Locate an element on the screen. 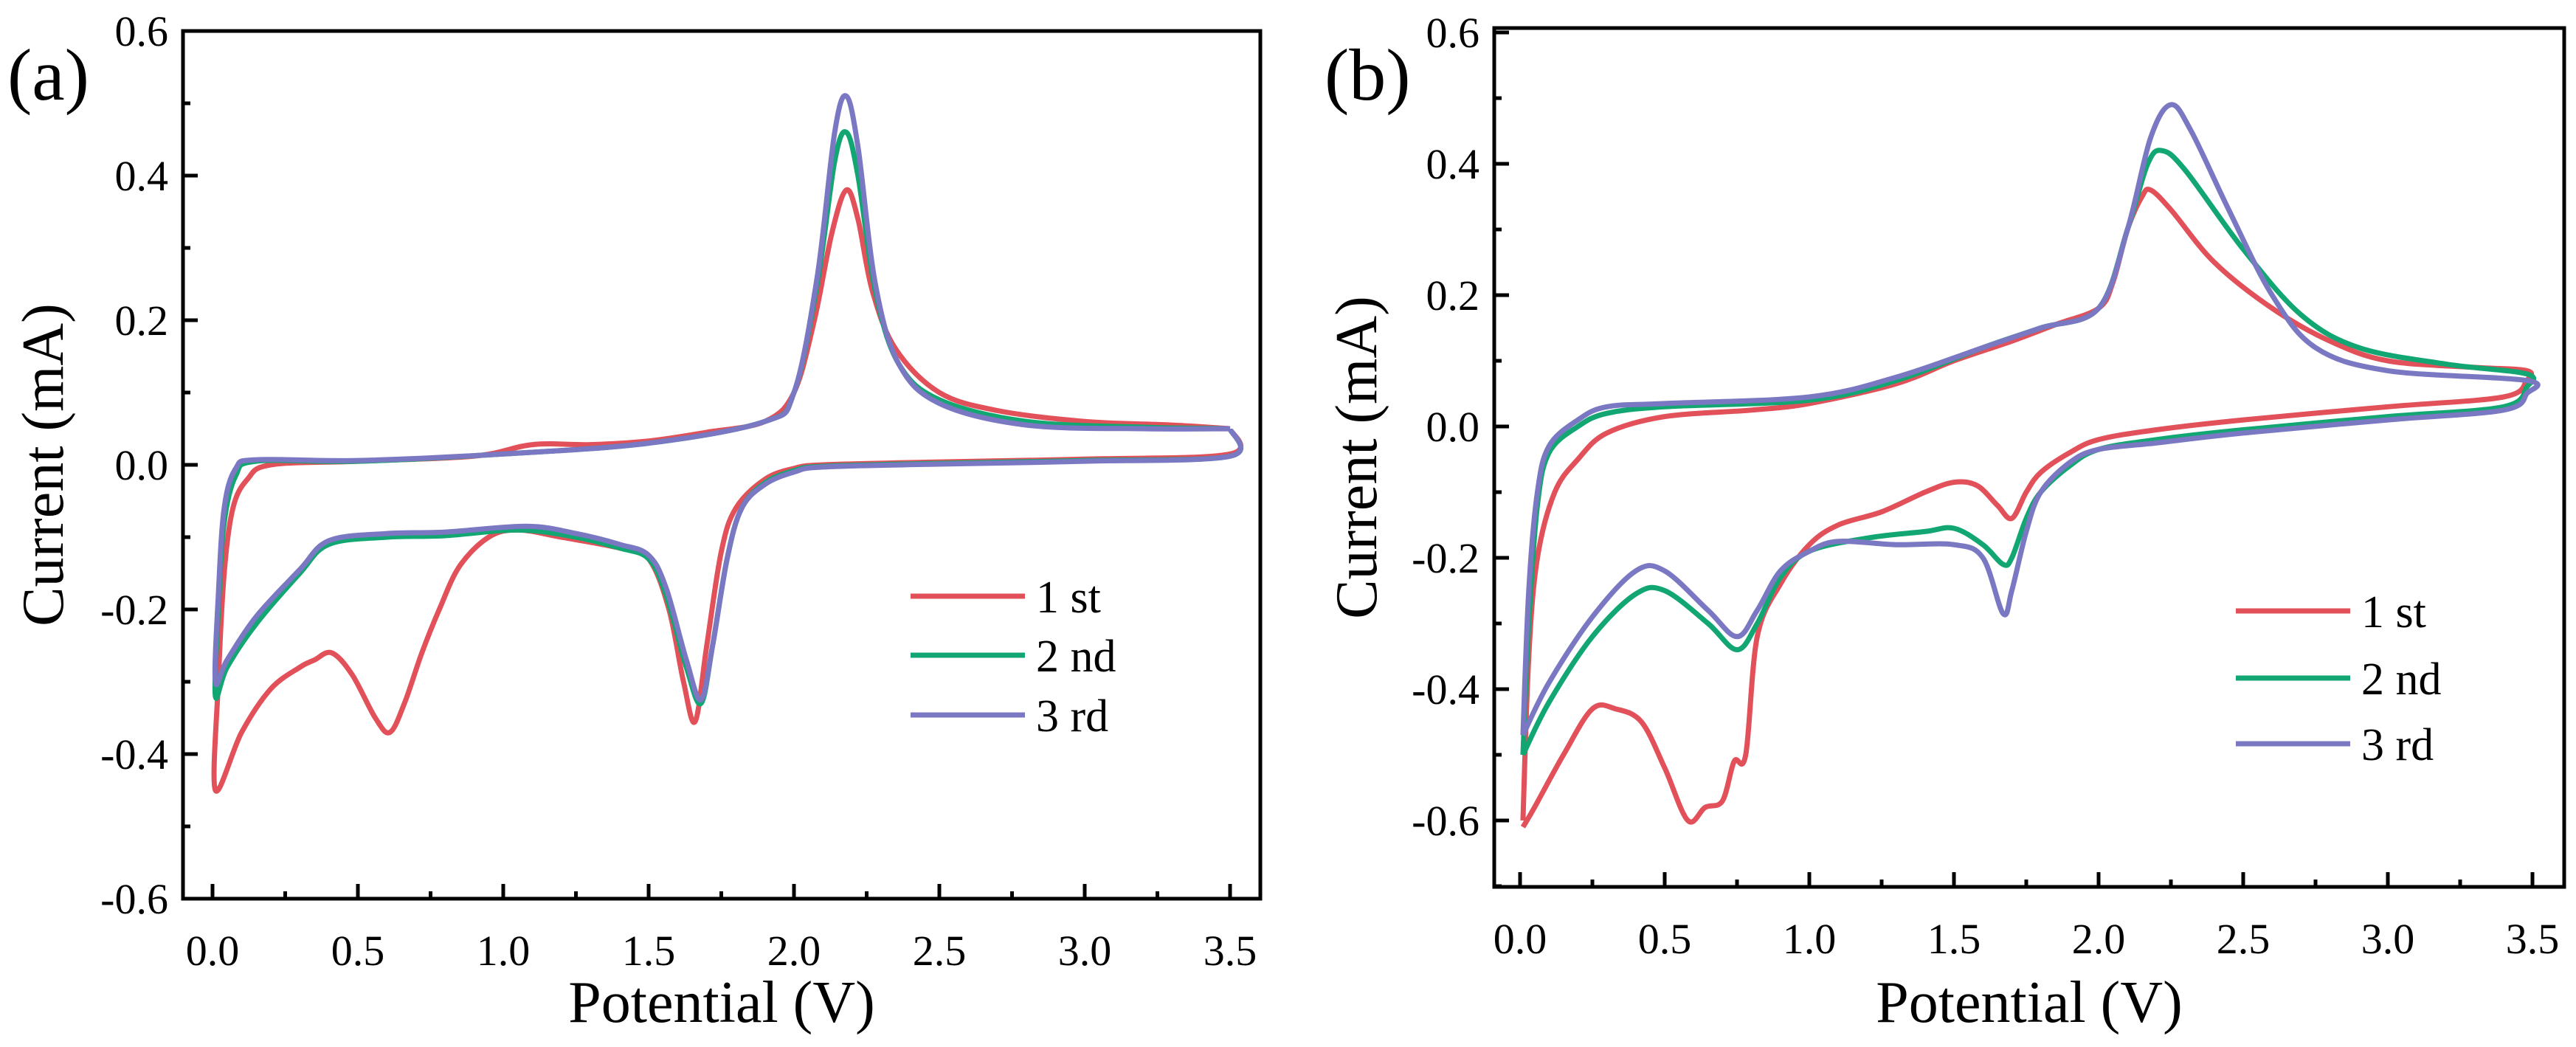 The image size is (2576, 1047). panel-label: (b) is located at coordinates (1368, 75).